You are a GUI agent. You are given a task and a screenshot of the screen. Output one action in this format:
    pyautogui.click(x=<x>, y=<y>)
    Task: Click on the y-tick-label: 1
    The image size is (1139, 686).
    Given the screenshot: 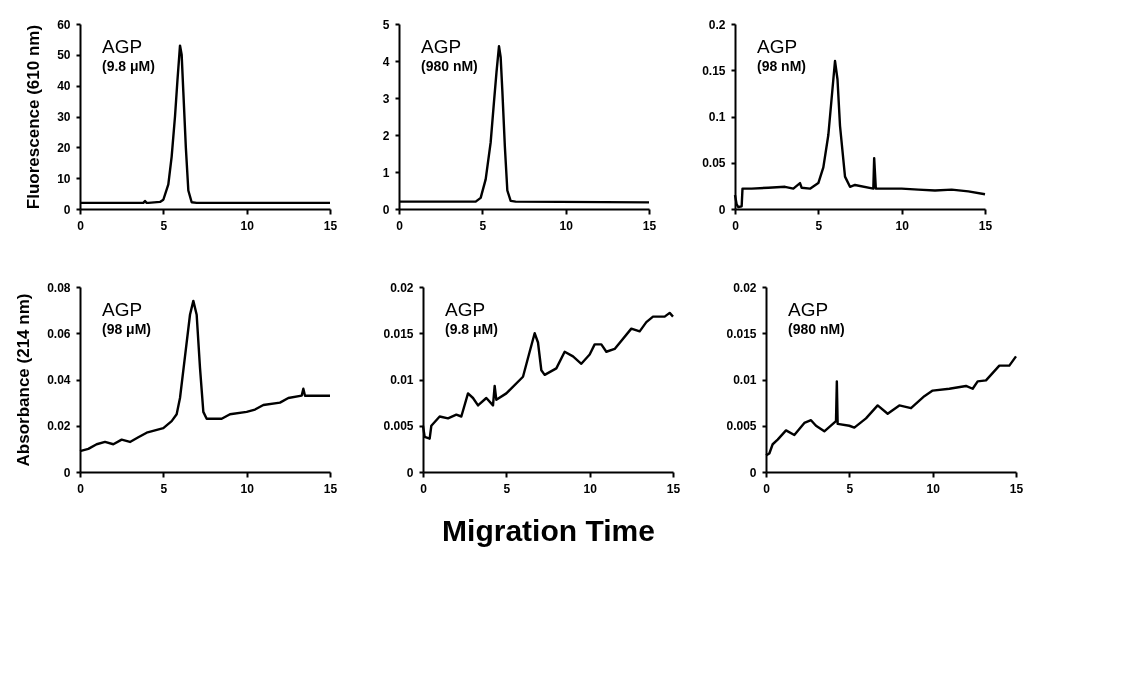 What is the action you would take?
    pyautogui.click(x=386, y=172)
    